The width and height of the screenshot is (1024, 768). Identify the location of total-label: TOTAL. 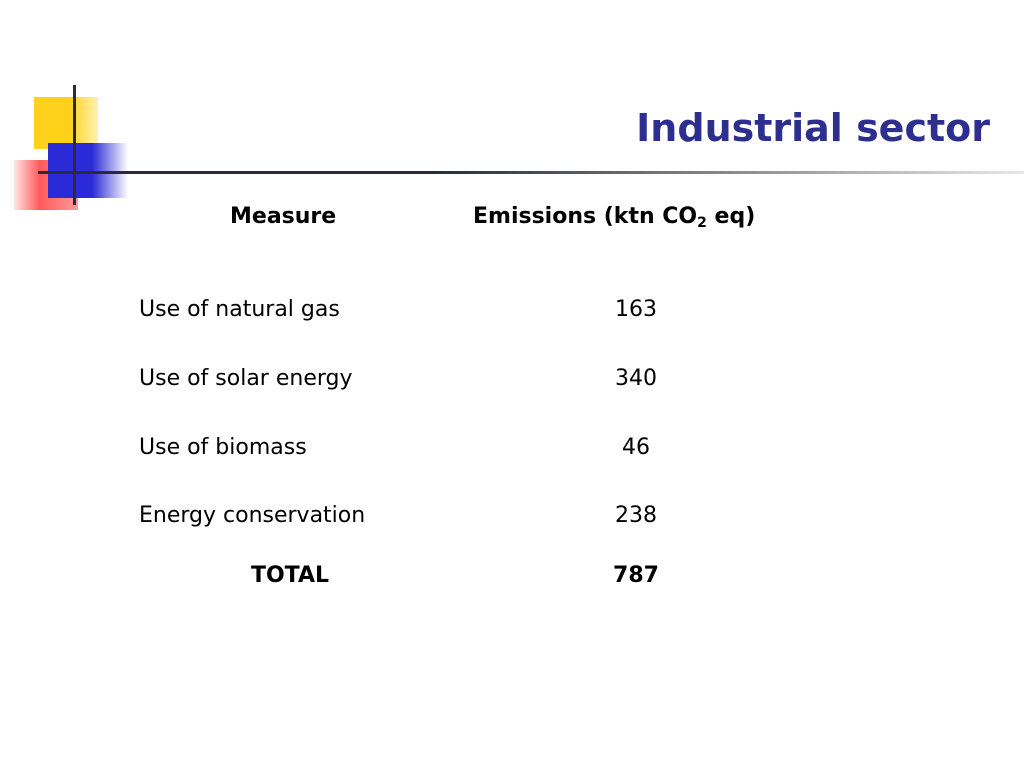
(290, 575).